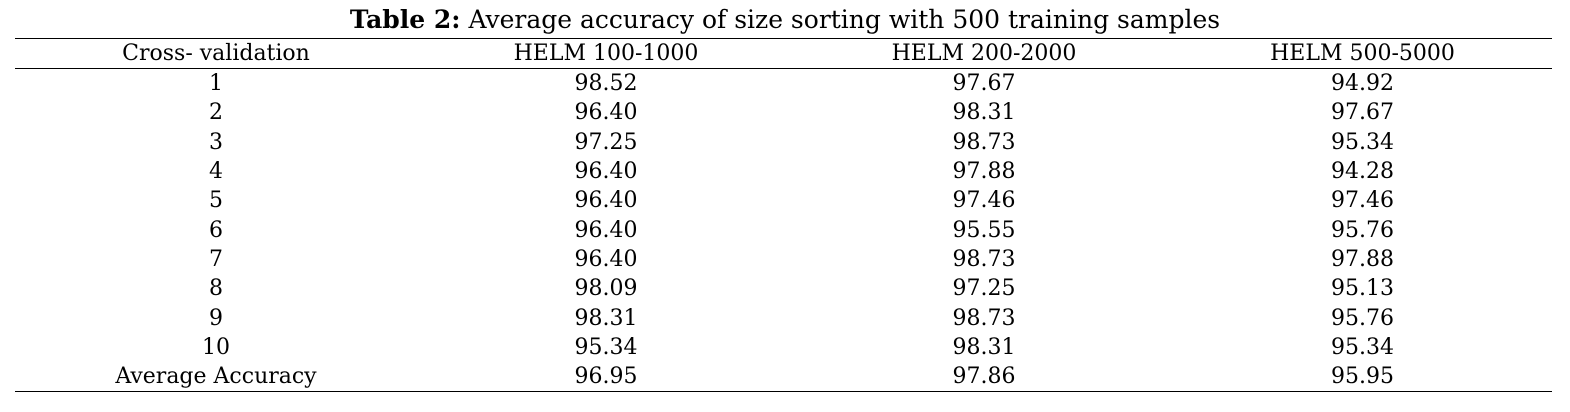  I want to click on table-cell: 1, so click(216, 84).